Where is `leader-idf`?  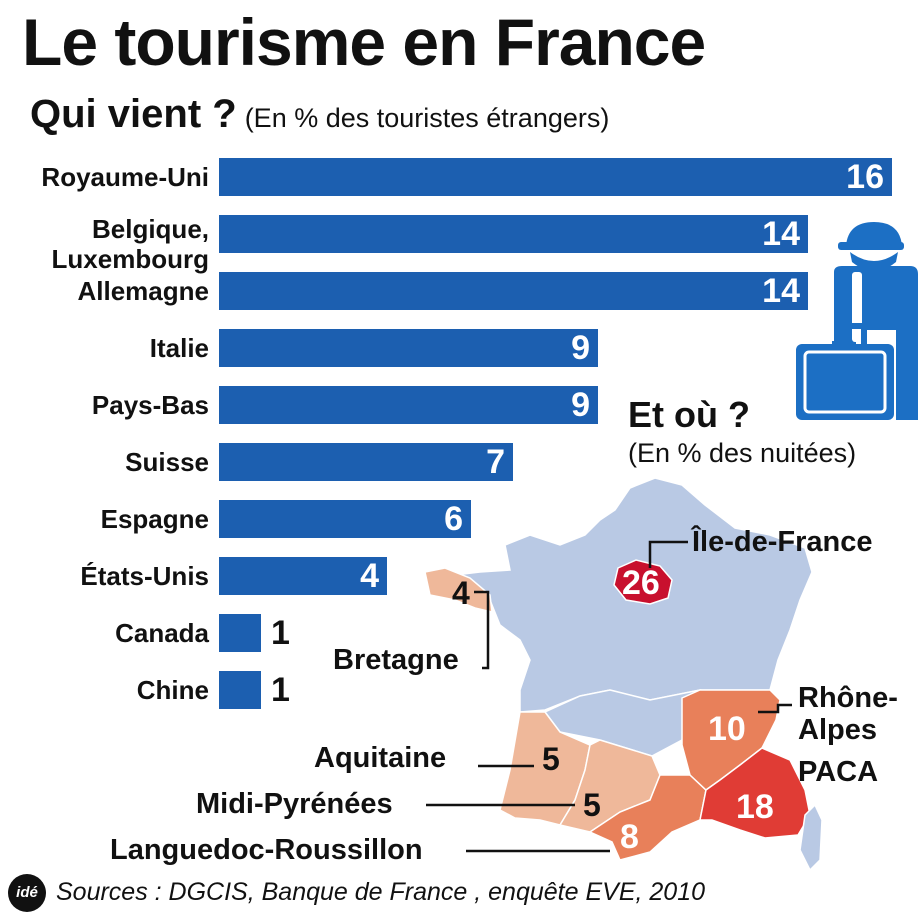 leader-idf is located at coordinates (668, 554).